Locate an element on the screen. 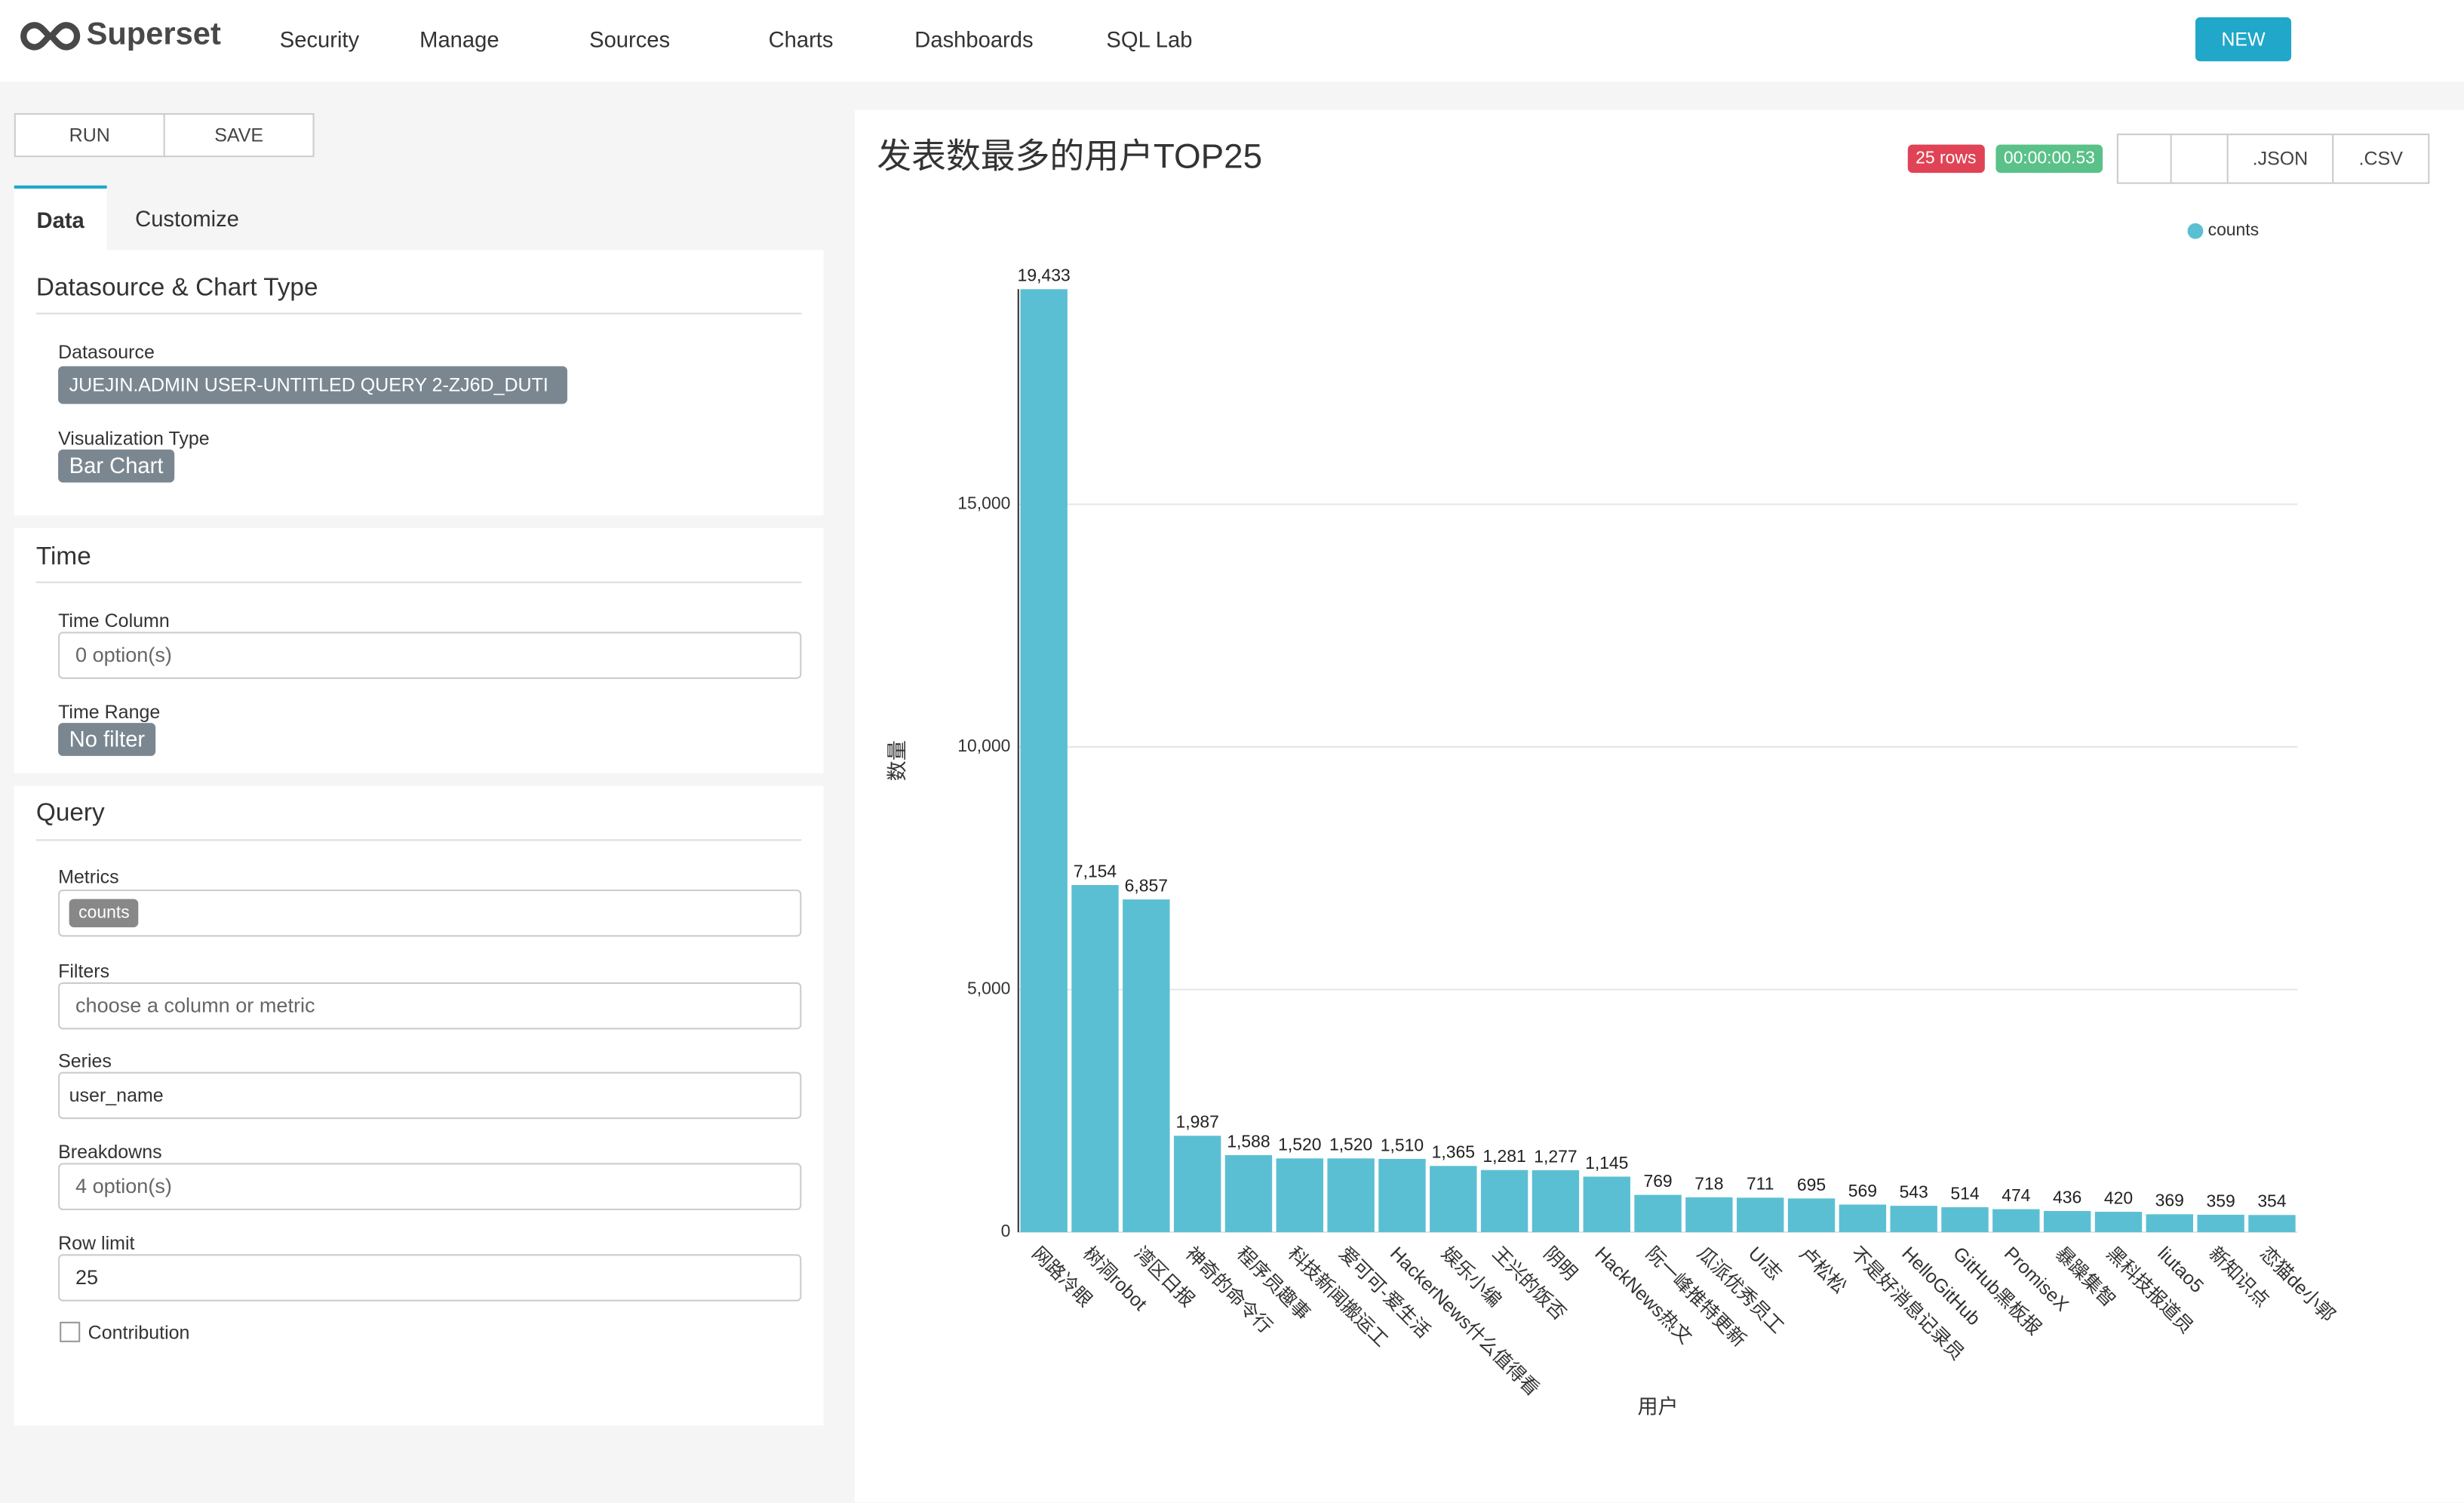  row-count: 25 rows is located at coordinates (1945, 159).